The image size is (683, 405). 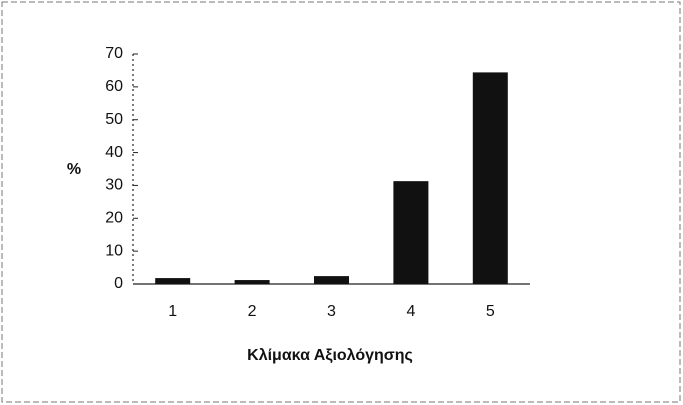 What do you see at coordinates (114, 86) in the screenshot?
I see `y-tick-label: 60` at bounding box center [114, 86].